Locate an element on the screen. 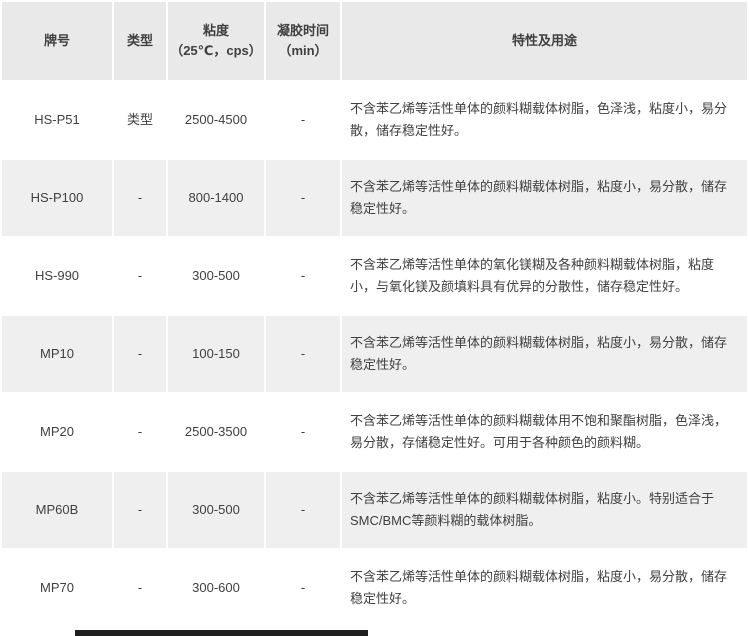 The image size is (749, 636). cell-viscosity: 2500-4500 is located at coordinates (216, 120).